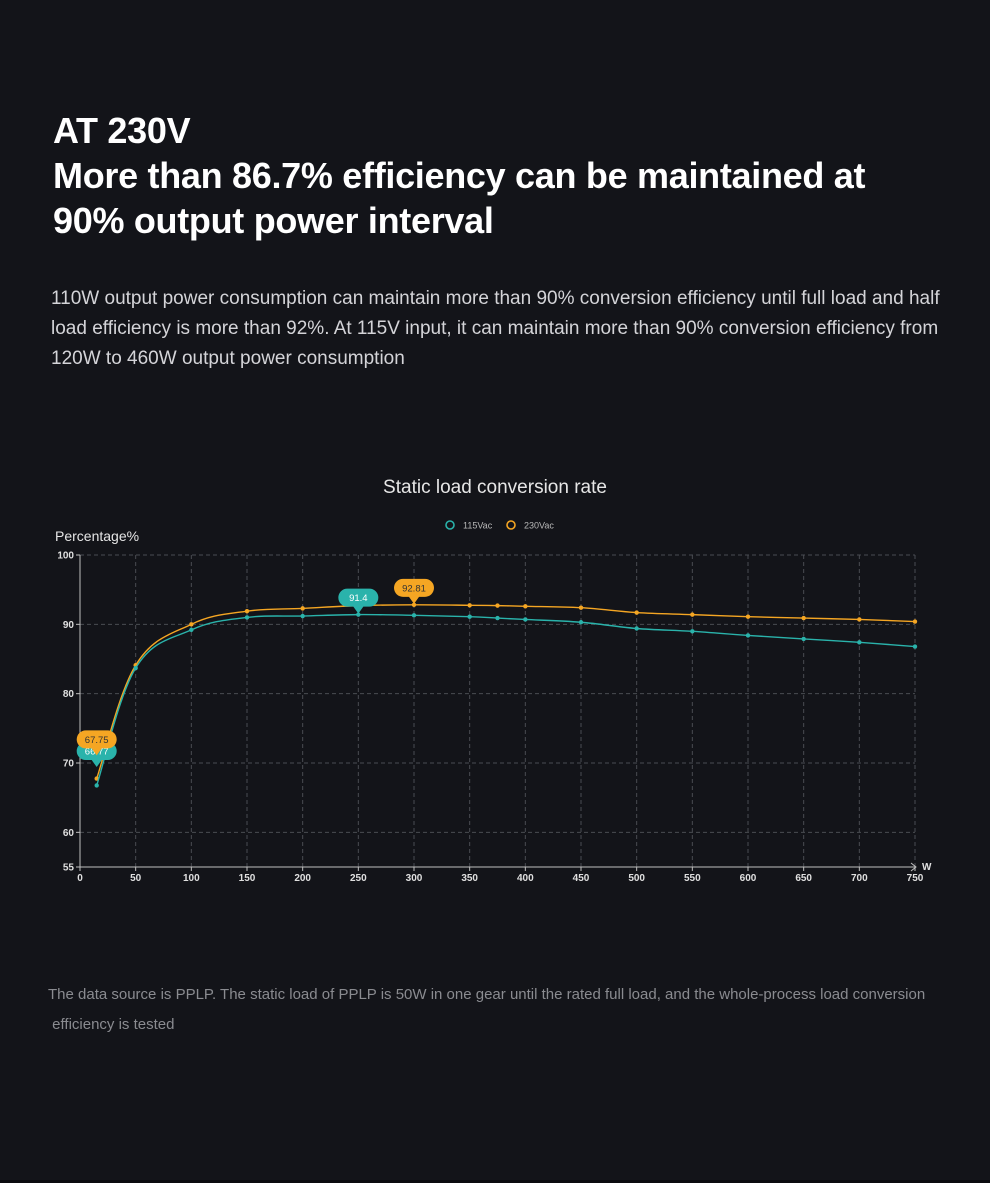  What do you see at coordinates (511, 525) in the screenshot?
I see `legend-marker-230vac` at bounding box center [511, 525].